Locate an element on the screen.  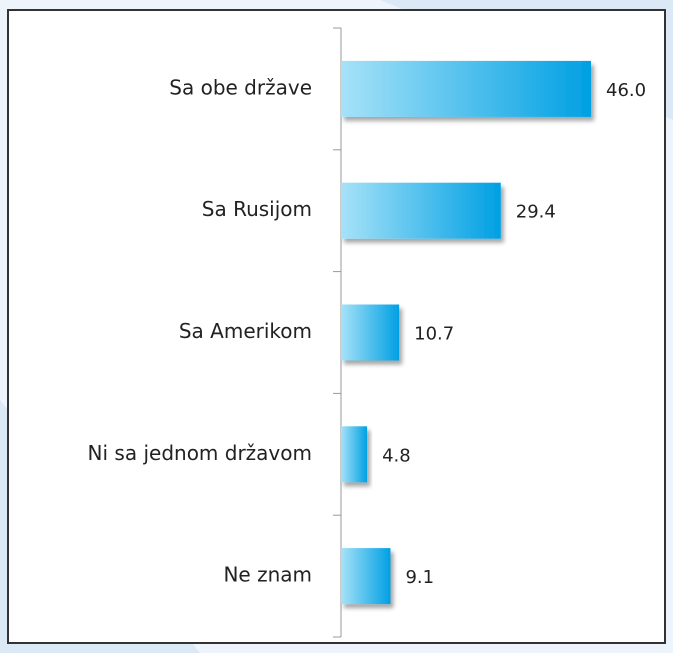
category-label: Sa obe države is located at coordinates (240, 87).